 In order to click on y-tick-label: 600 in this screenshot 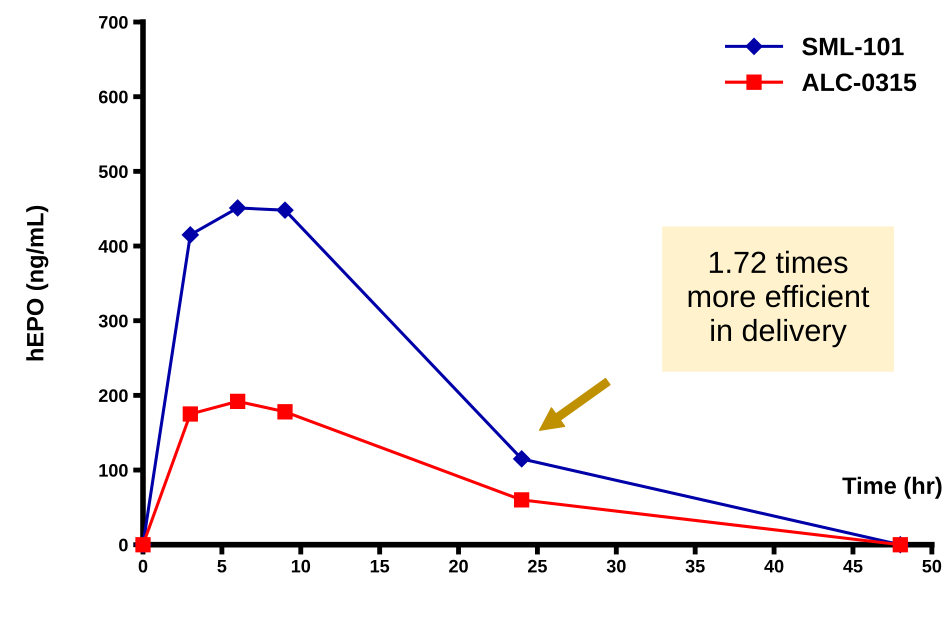, I will do `click(113, 97)`.